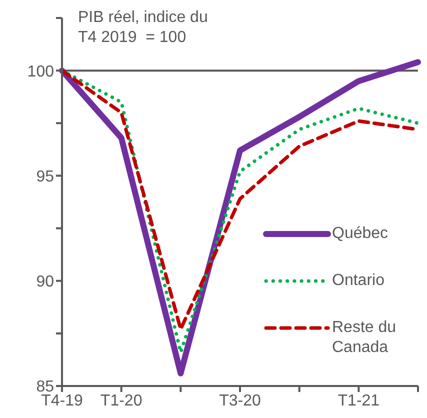 Image resolution: width=427 pixels, height=418 pixels. Describe the element at coordinates (121, 401) in the screenshot. I see `x-tick-label: T1-20` at that location.